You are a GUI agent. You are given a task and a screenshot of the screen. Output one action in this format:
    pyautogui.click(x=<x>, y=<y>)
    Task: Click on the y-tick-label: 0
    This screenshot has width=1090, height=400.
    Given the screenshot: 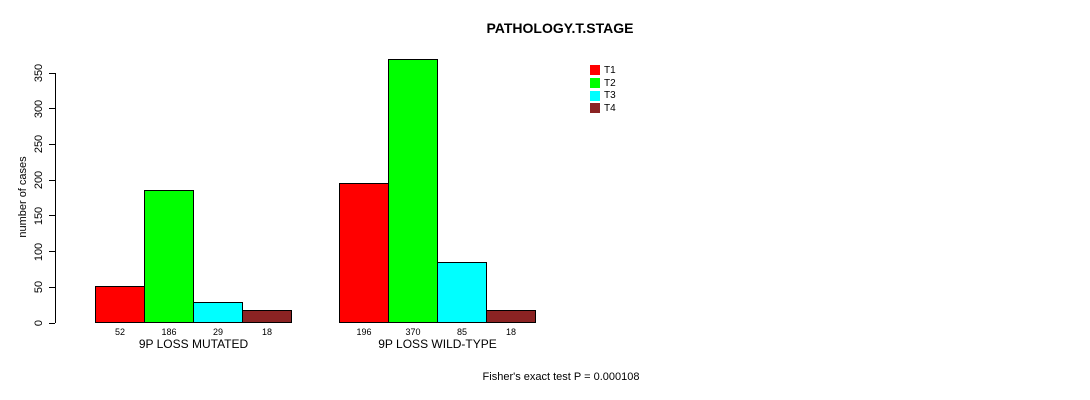 What is the action you would take?
    pyautogui.click(x=39, y=323)
    